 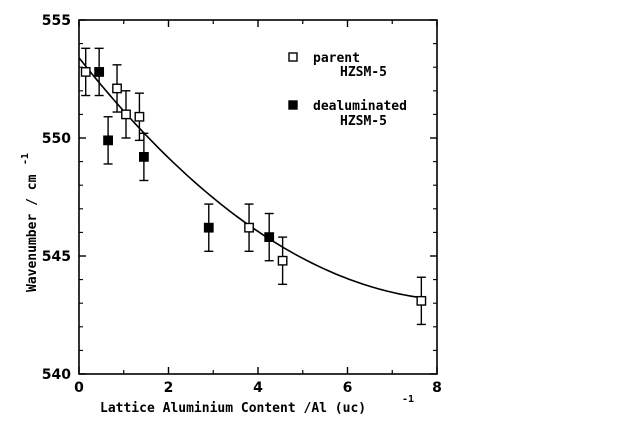 What do you see at coordinates (347, 90) in the screenshot?
I see `legend: parent HZSM-5 dealuminated HZSM-5` at bounding box center [347, 90].